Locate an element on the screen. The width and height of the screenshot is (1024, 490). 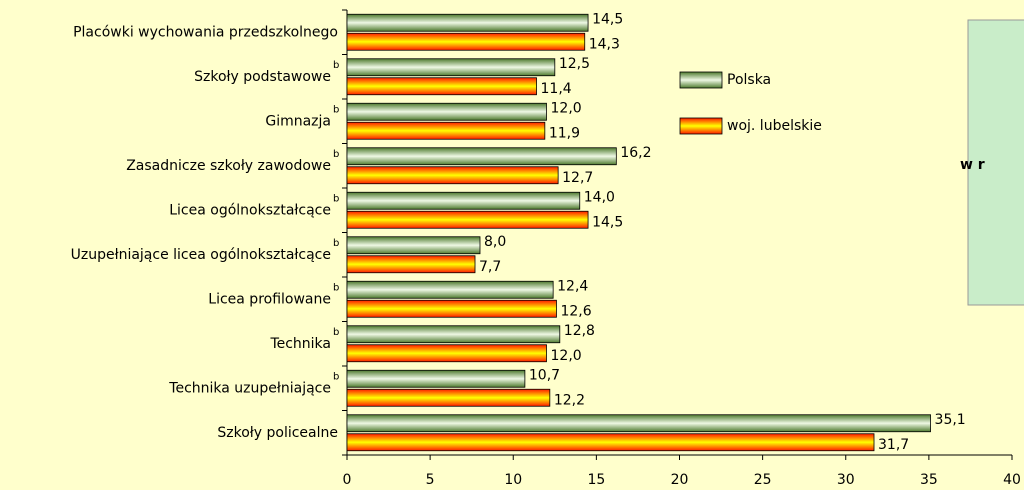
category-label: Placówki wychowania przedszkolnego is located at coordinates (205, 32).